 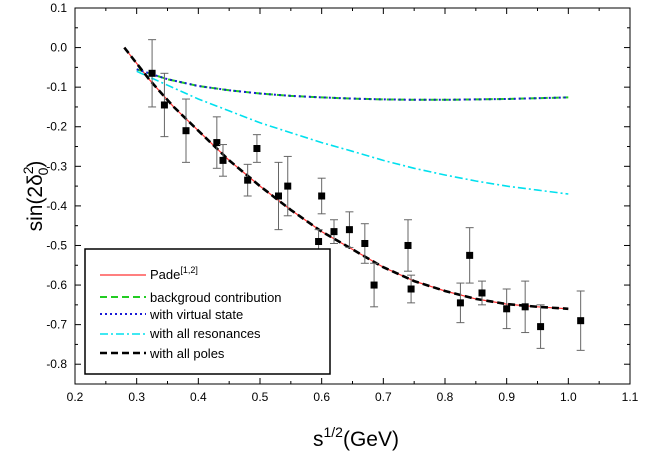 What do you see at coordinates (56, 166) in the screenshot?
I see `y-tick-label: -0.3` at bounding box center [56, 166].